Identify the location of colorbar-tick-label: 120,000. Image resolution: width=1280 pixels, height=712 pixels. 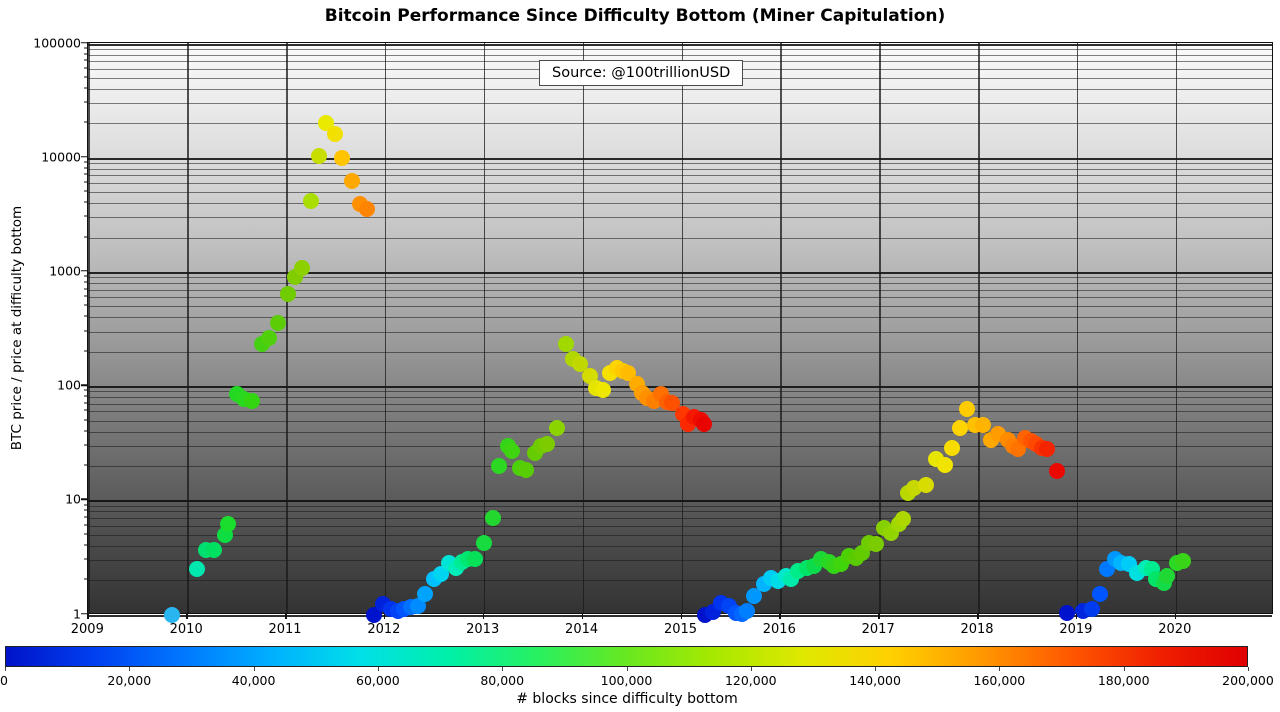
(750, 680).